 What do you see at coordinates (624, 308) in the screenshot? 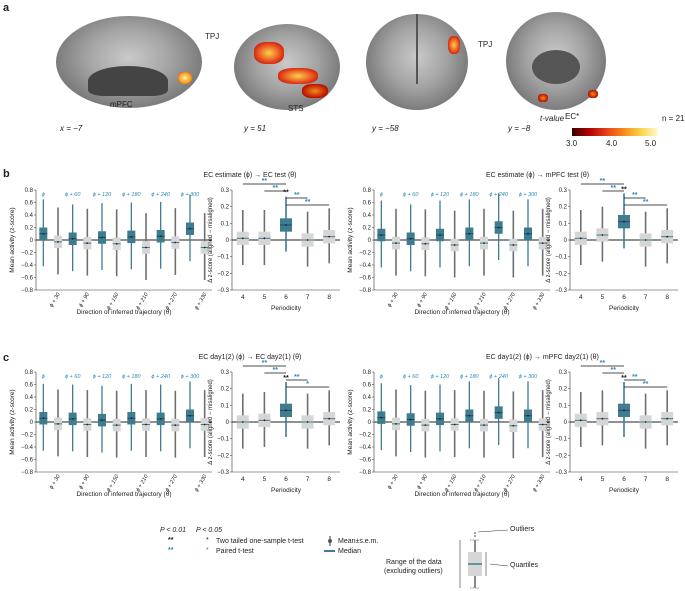
I see `per-x-label: Periodicity` at bounding box center [624, 308].